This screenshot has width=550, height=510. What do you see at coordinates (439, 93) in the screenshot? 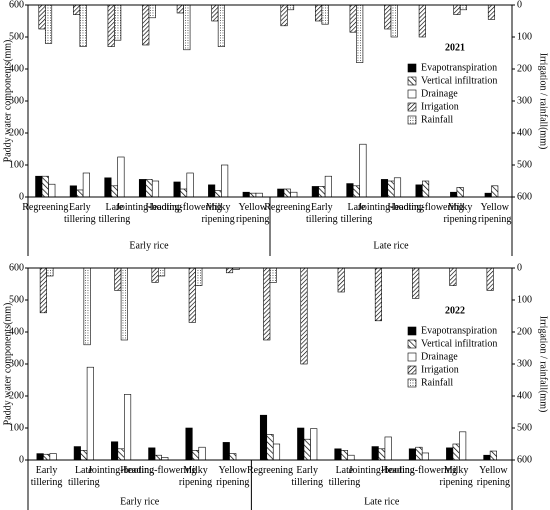
I see `legend-label: Drainage` at bounding box center [439, 93].